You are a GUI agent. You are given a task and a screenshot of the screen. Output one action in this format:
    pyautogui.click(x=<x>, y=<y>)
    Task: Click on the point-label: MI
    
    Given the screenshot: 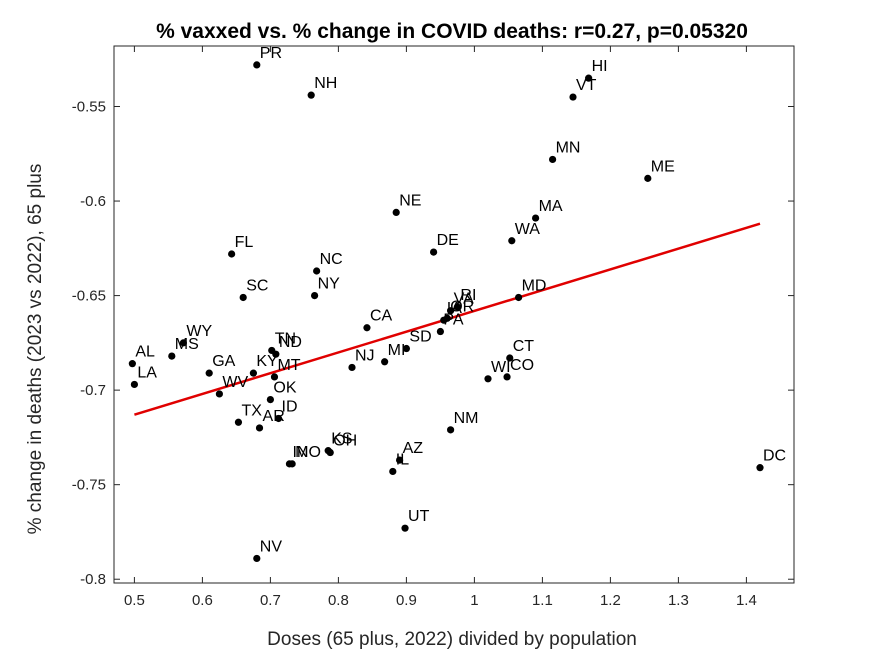 What is the action you would take?
    pyautogui.click(x=397, y=350)
    